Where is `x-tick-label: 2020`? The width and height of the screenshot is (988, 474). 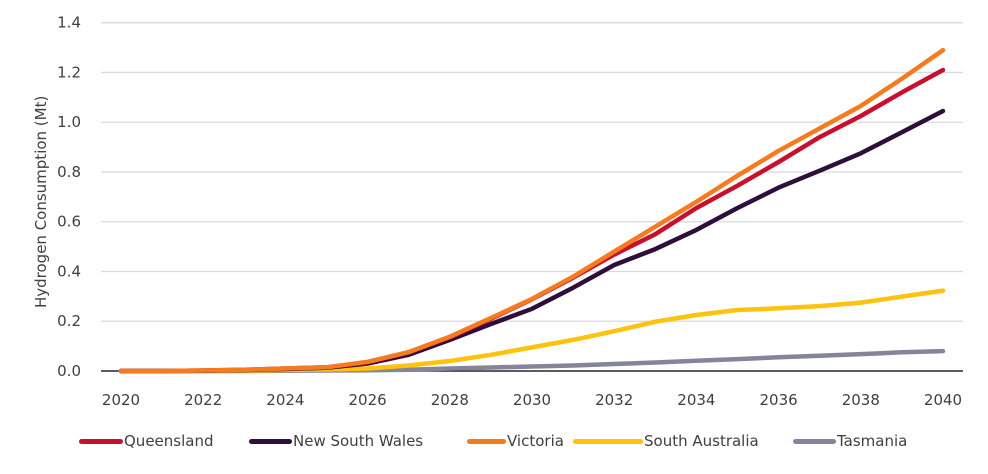
x-tick-label: 2020 is located at coordinates (121, 400).